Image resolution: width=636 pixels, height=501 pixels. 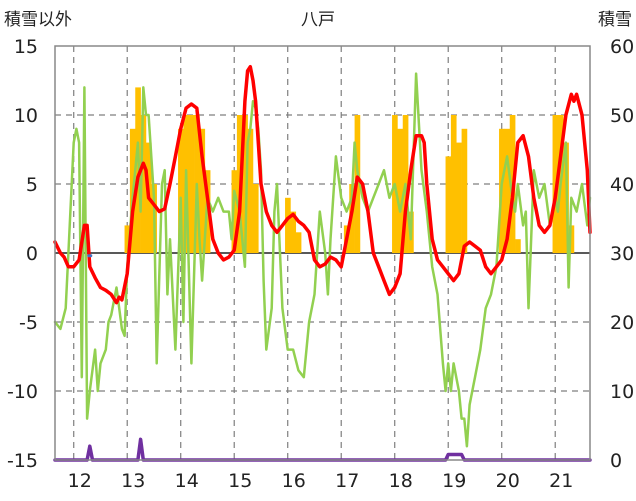 What do you see at coordinates (622, 392) in the screenshot?
I see `right-tick-label: 10` at bounding box center [622, 392].